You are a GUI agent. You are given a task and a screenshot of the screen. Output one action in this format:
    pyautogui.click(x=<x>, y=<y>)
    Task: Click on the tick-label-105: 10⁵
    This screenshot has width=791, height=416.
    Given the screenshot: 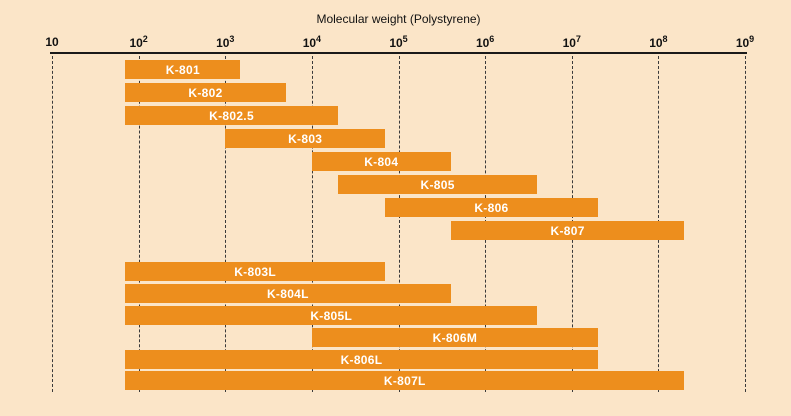 What is the action you would take?
    pyautogui.click(x=398, y=42)
    